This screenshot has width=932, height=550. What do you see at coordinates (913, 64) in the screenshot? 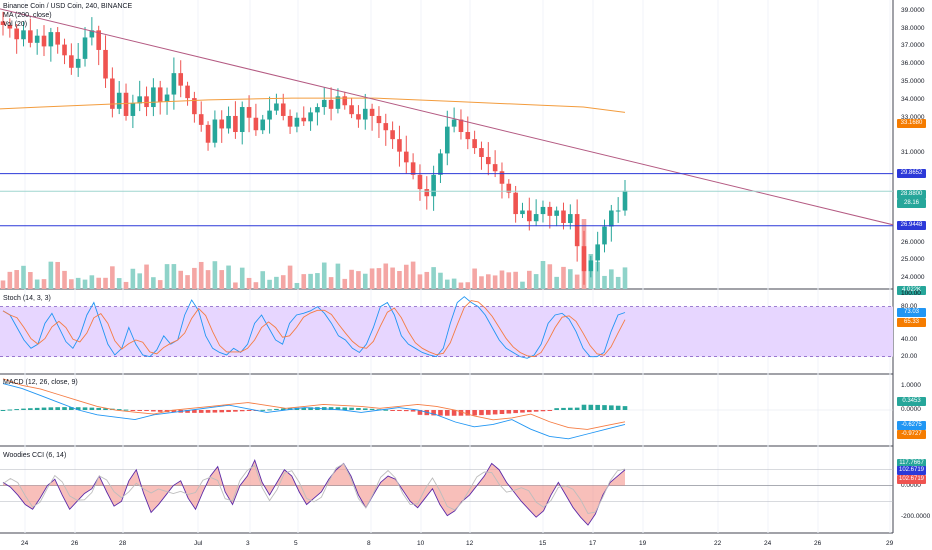
I see `price-tick: 36.0000` at bounding box center [913, 64].